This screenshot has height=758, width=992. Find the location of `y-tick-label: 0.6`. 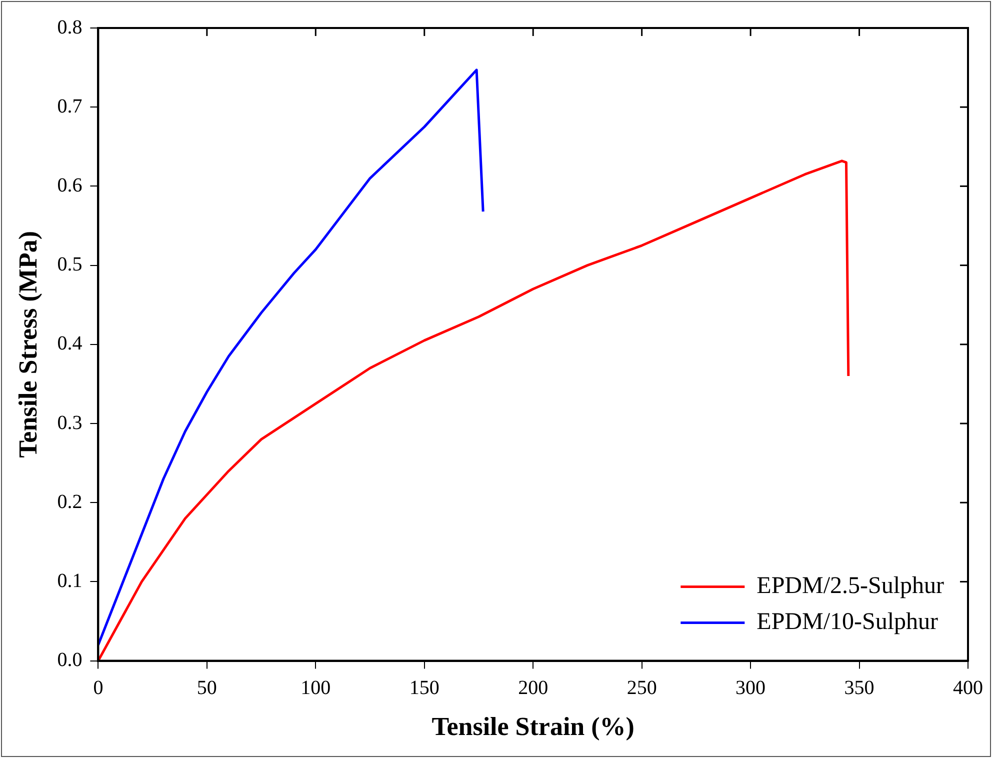

y-tick-label: 0.6 is located at coordinates (69, 185).